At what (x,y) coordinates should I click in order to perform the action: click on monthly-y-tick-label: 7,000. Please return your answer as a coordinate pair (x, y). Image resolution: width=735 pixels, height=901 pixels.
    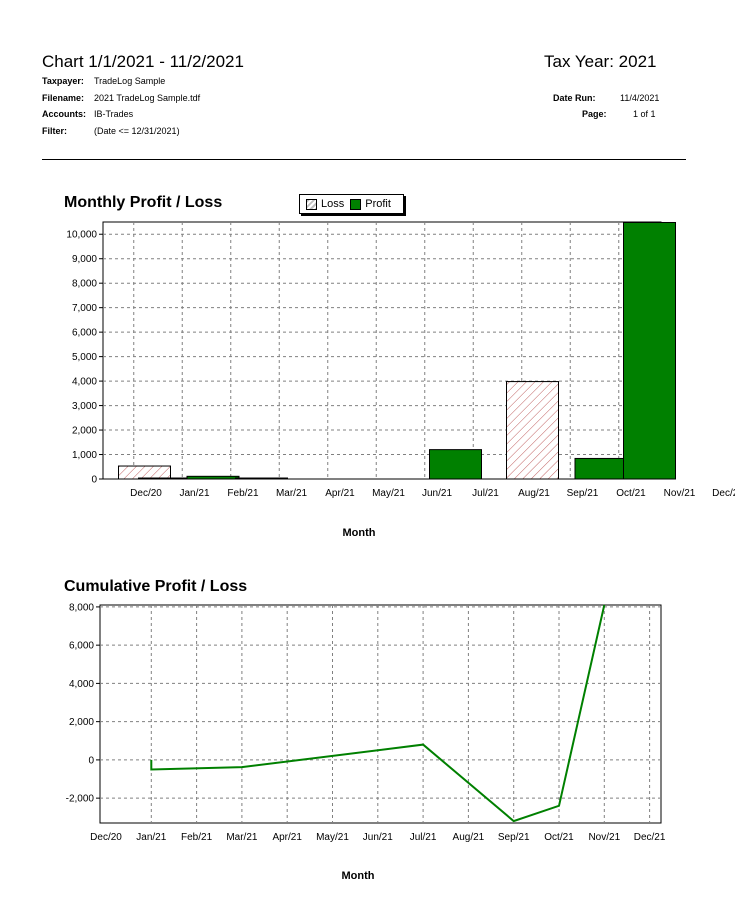
    Looking at the image, I should click on (84, 308).